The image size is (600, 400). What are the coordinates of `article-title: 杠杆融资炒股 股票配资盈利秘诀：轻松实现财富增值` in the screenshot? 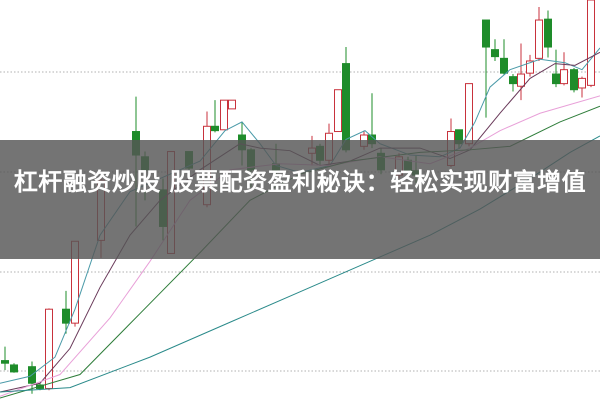 It's located at (300, 182).